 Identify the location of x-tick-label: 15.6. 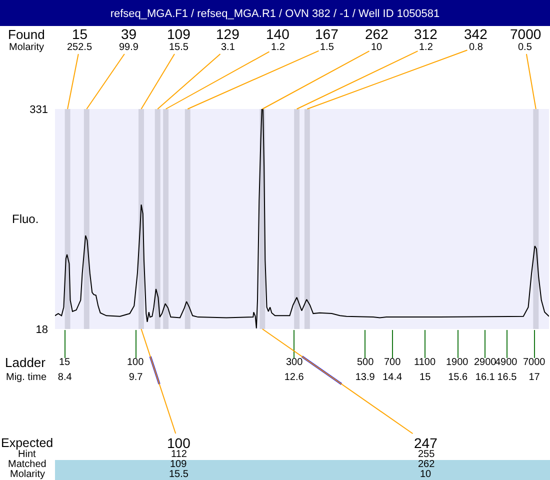
(458, 377).